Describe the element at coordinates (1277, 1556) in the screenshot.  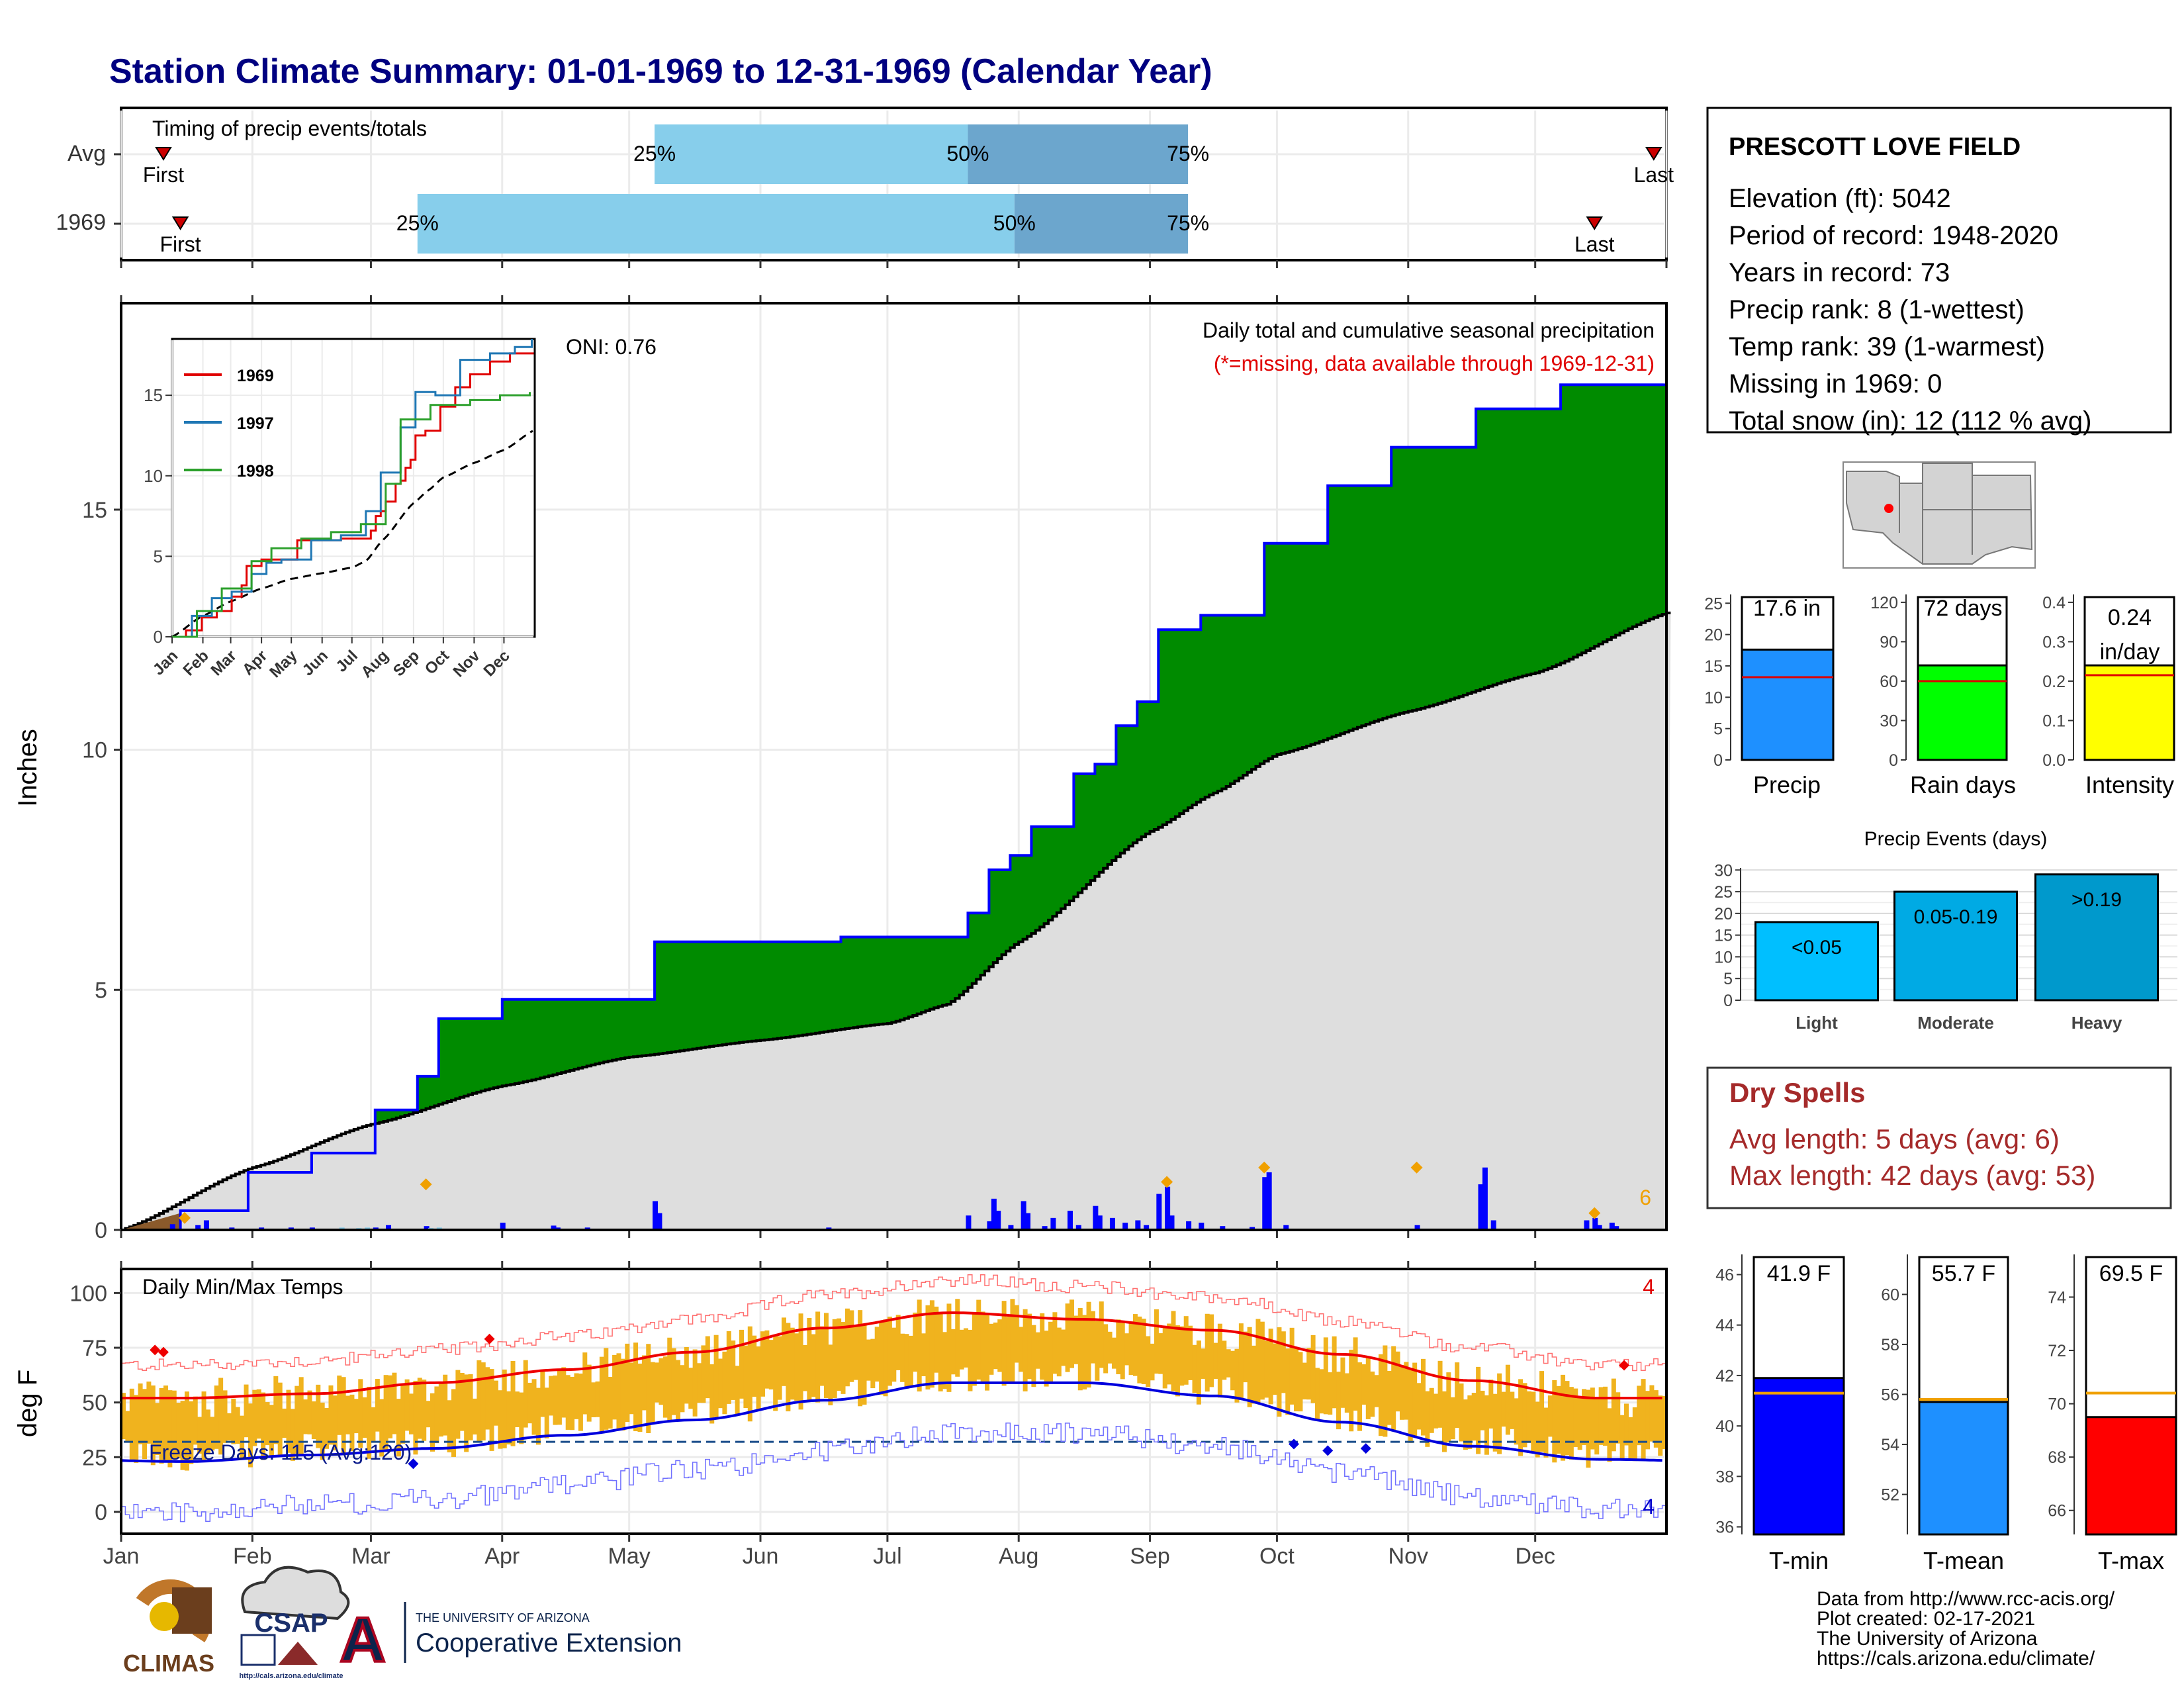
I see `month-label: Oct` at that location.